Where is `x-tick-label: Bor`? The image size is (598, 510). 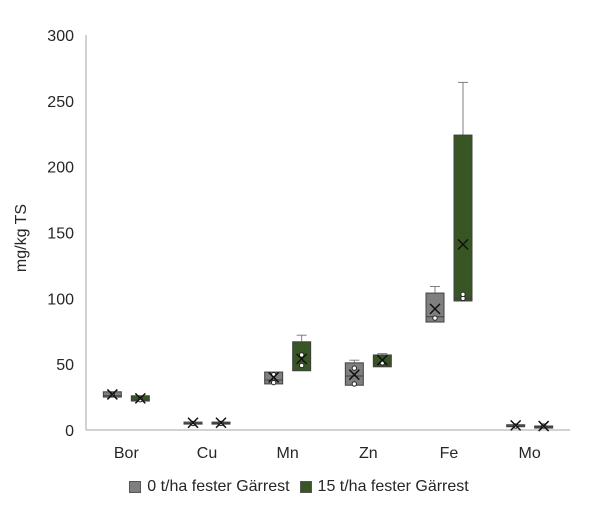 x-tick-label: Bor is located at coordinates (127, 453).